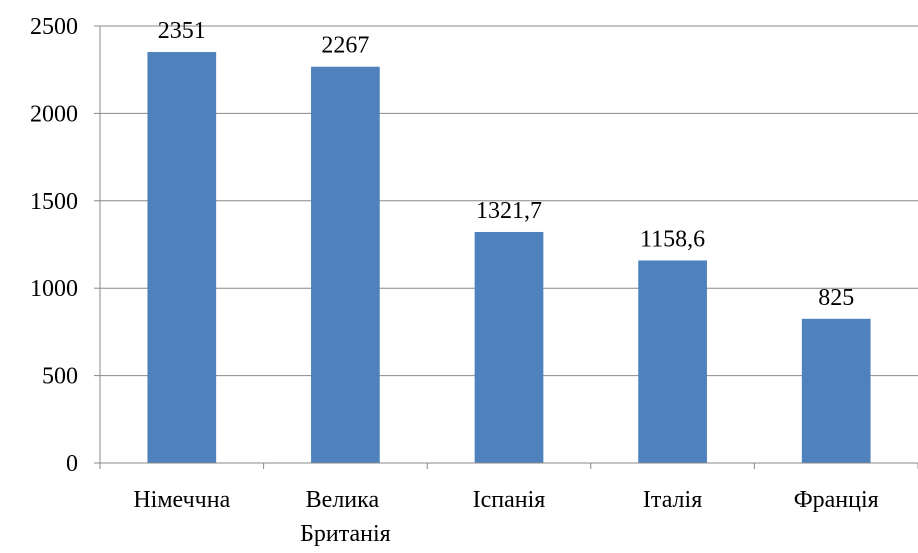 This screenshot has width=918, height=553. Describe the element at coordinates (345, 517) in the screenshot. I see `x-tick-label: Велика Британія` at that location.